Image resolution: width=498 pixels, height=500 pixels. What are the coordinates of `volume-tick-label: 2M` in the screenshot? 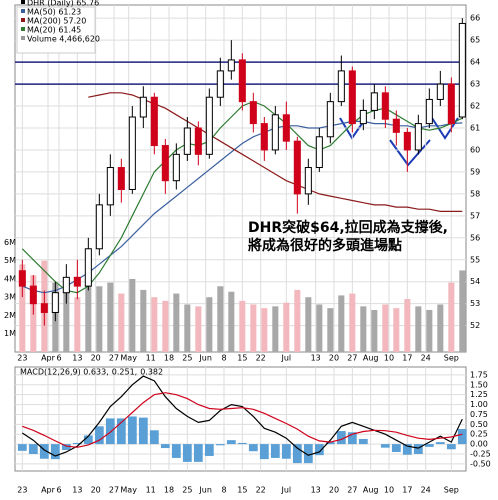 It's located at (10, 315).